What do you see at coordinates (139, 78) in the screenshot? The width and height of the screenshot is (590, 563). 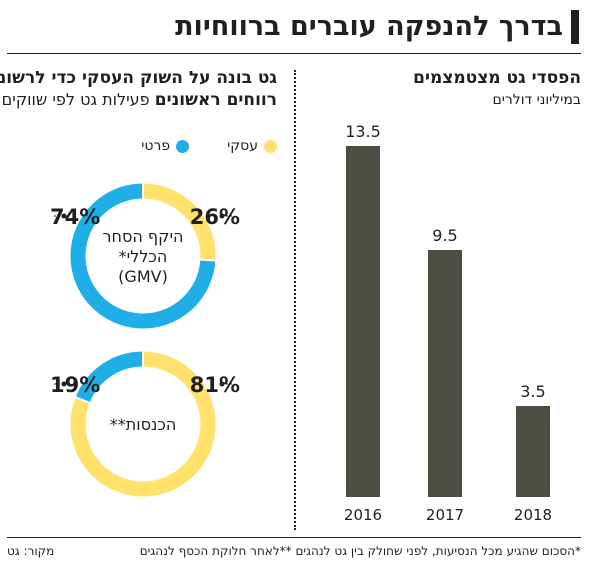 I see `donut-panel-heading: גט בונה על השוק העסקי כדי לרשום` at bounding box center [139, 78].